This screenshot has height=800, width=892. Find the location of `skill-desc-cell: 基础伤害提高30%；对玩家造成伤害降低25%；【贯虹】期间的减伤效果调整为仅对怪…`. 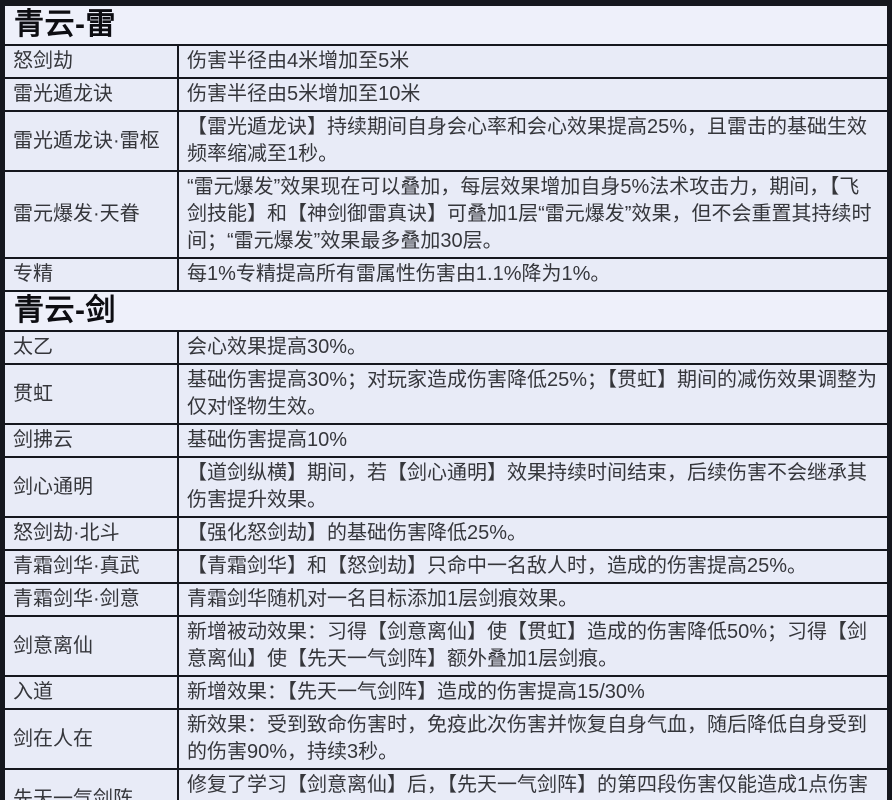

skill-desc-cell: 基础伤害提高30%；对玩家造成伤害降低25%；【贯虹】期间的减伤效果调整为仅对怪… is located at coordinates (533, 394).